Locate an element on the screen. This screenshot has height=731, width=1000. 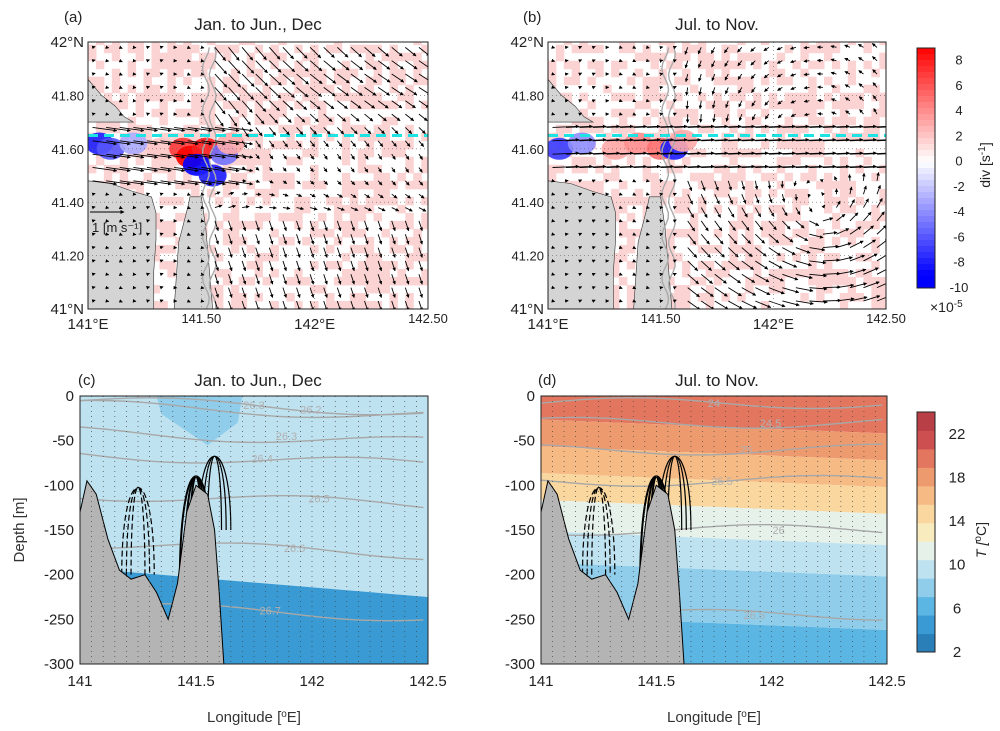
seafloor is located at coordinates (613, 571).